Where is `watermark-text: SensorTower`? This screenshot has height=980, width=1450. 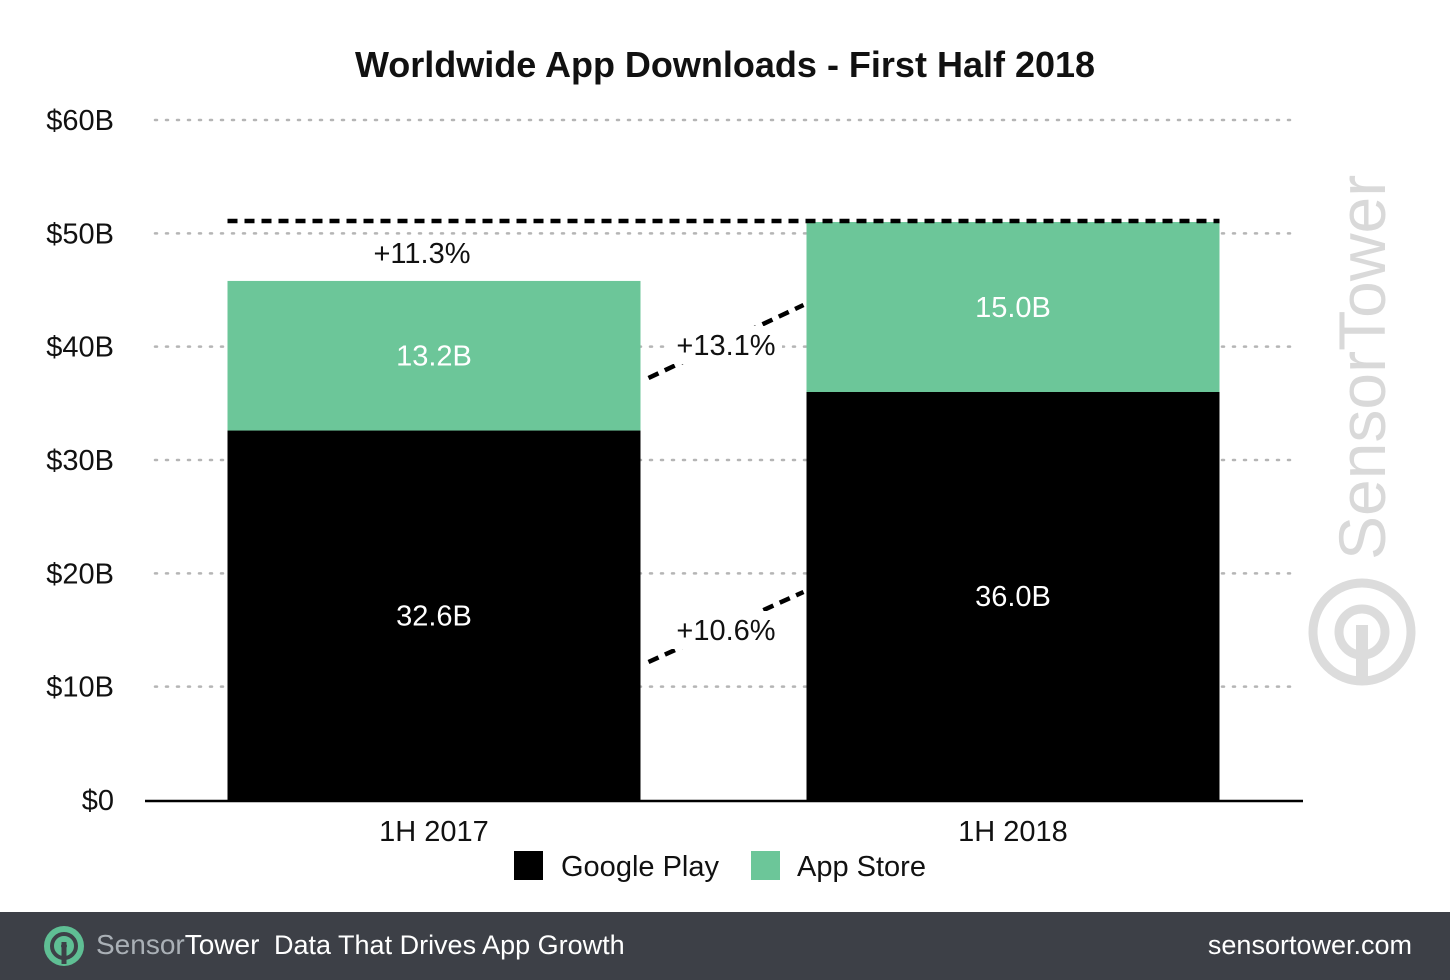
watermark-text: SensorTower is located at coordinates (1362, 367).